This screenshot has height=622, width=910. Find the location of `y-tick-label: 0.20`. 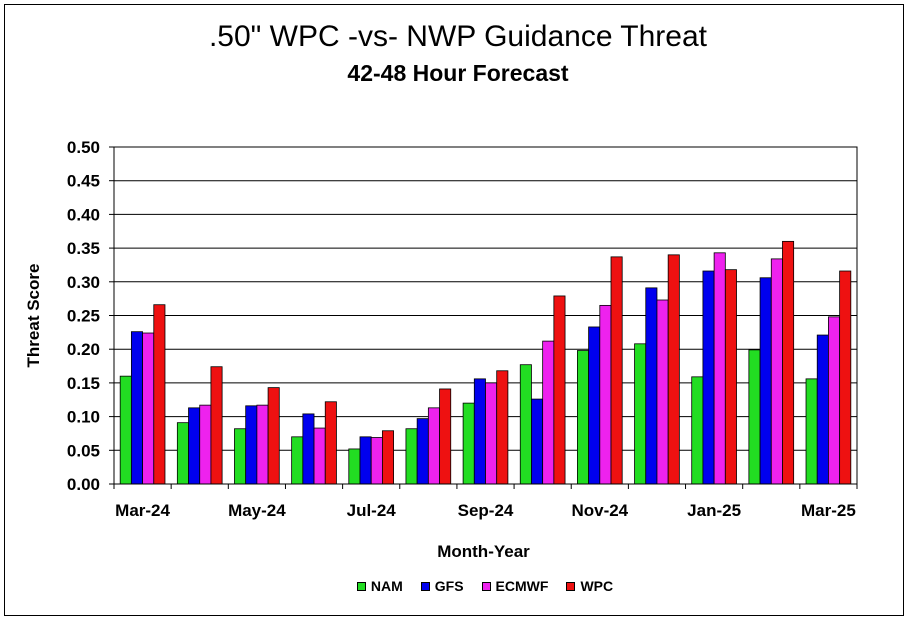

y-tick-label: 0.20 is located at coordinates (83, 349).